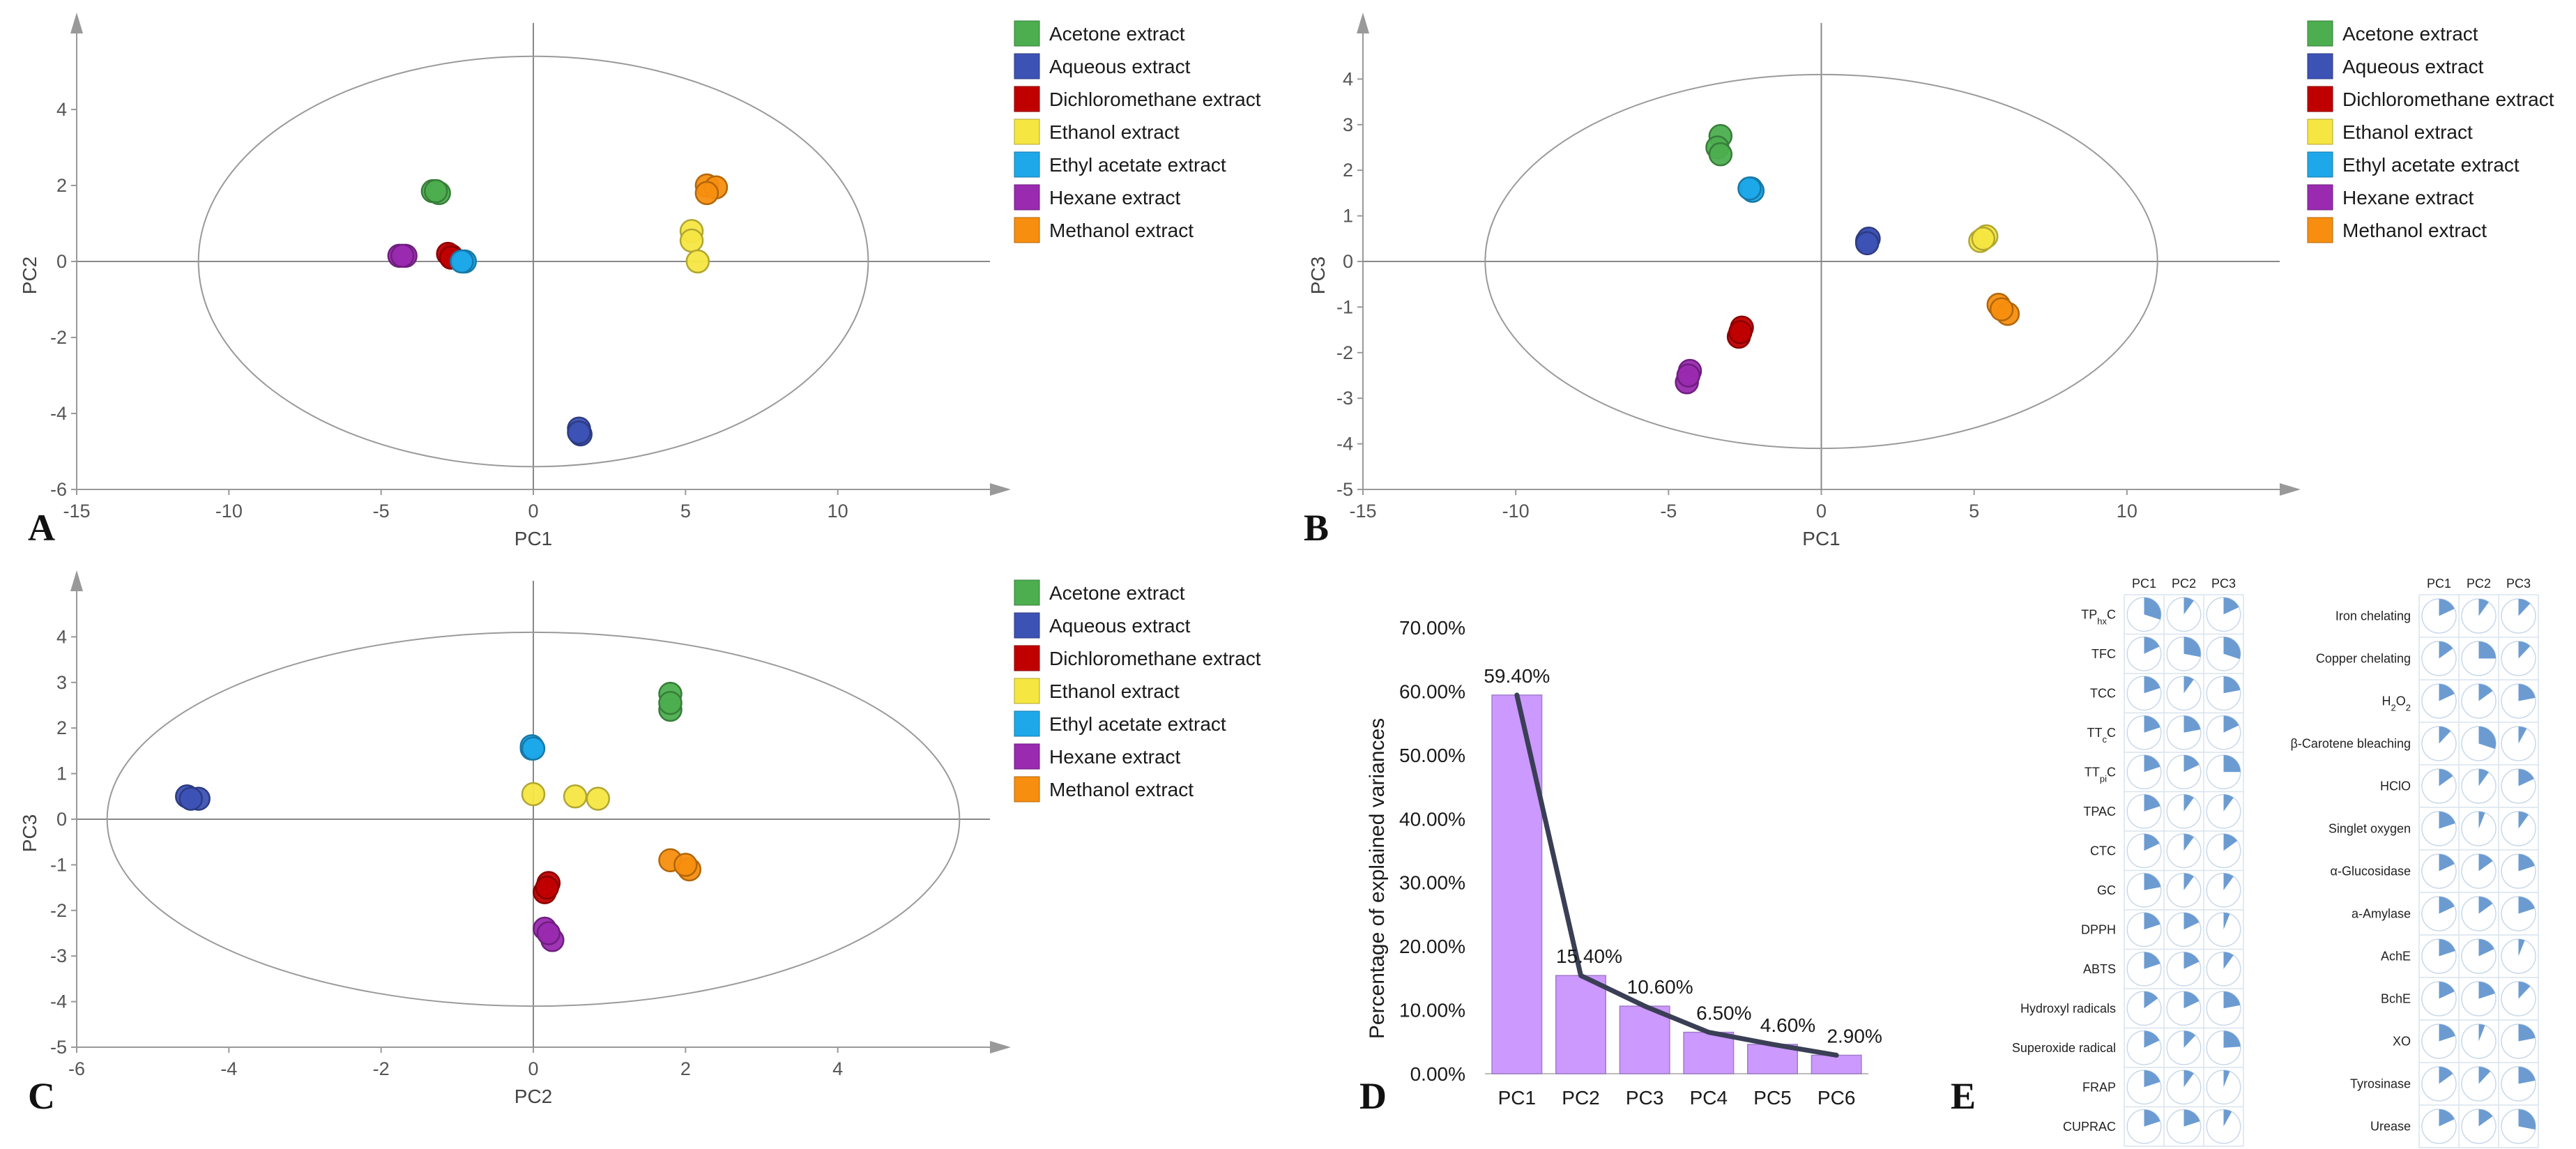 This screenshot has height=1149, width=2576. I want to click on data-point-aqueous-extract, so click(579, 432).